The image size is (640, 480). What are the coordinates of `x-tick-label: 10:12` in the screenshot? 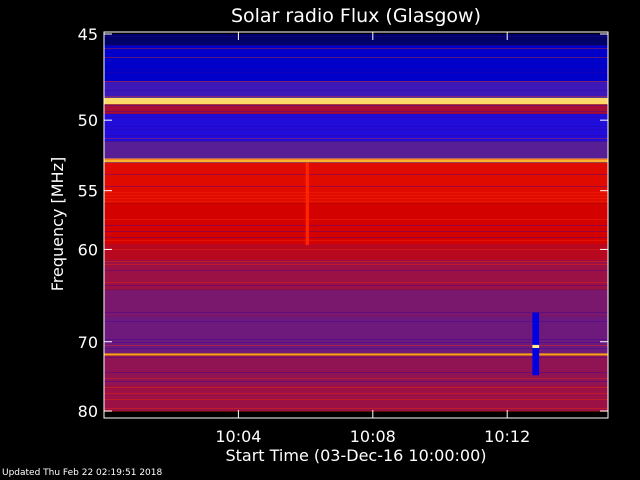 It's located at (507, 436).